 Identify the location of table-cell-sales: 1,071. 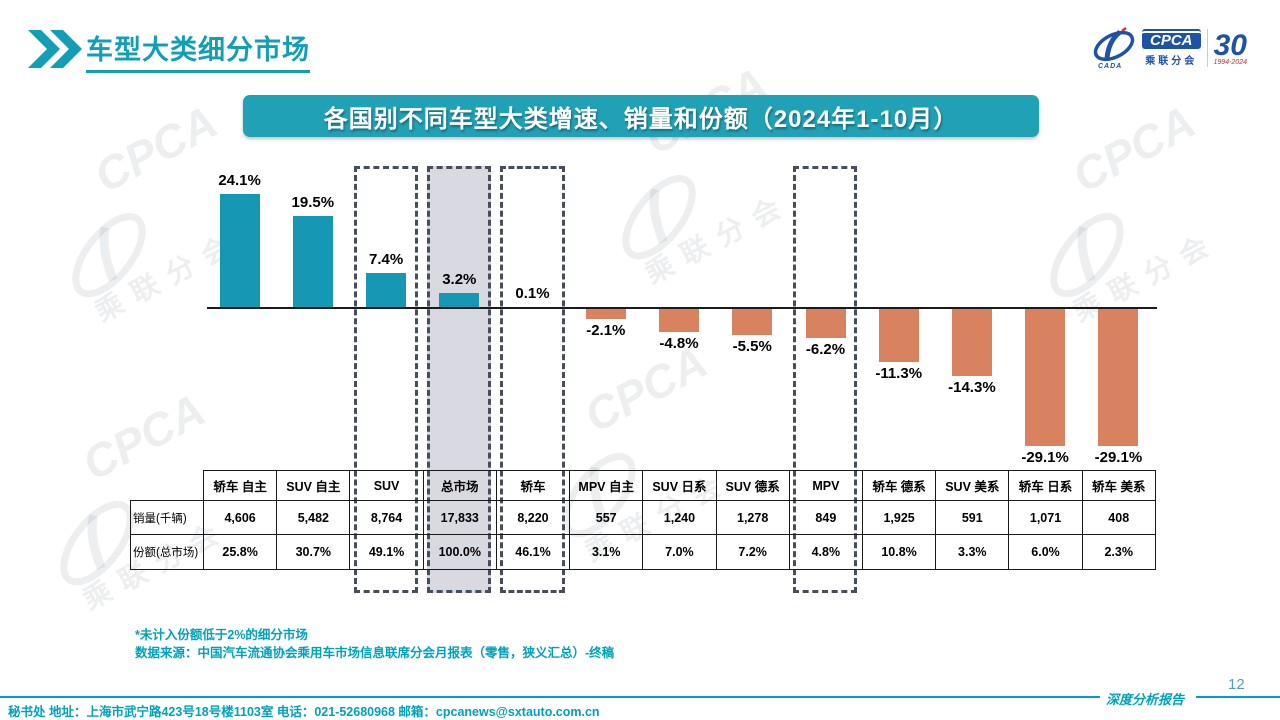
(1045, 517).